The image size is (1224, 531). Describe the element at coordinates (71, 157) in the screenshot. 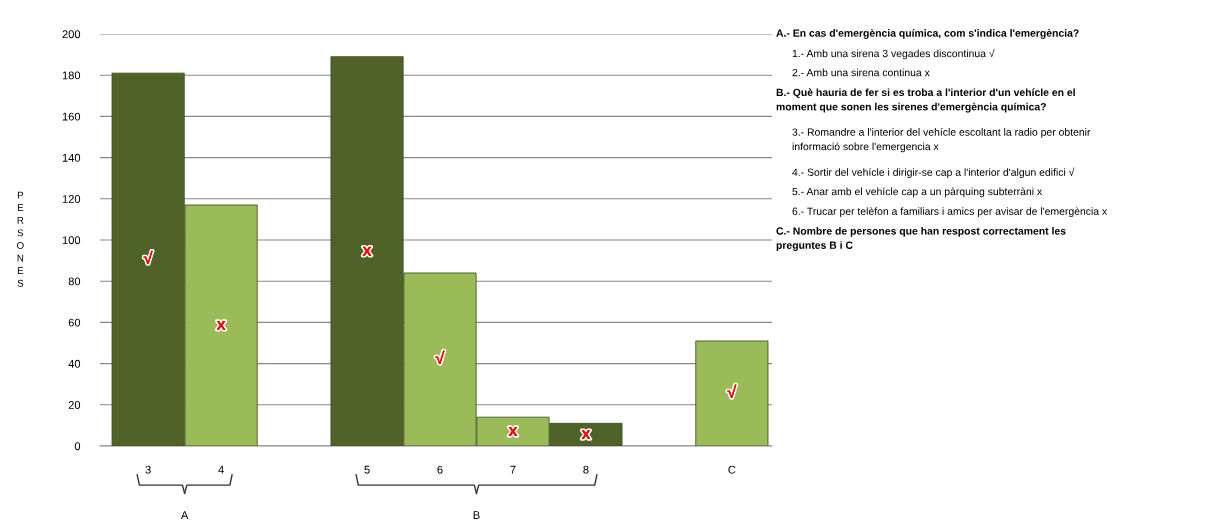

I see `y-tick-label: 140` at that location.